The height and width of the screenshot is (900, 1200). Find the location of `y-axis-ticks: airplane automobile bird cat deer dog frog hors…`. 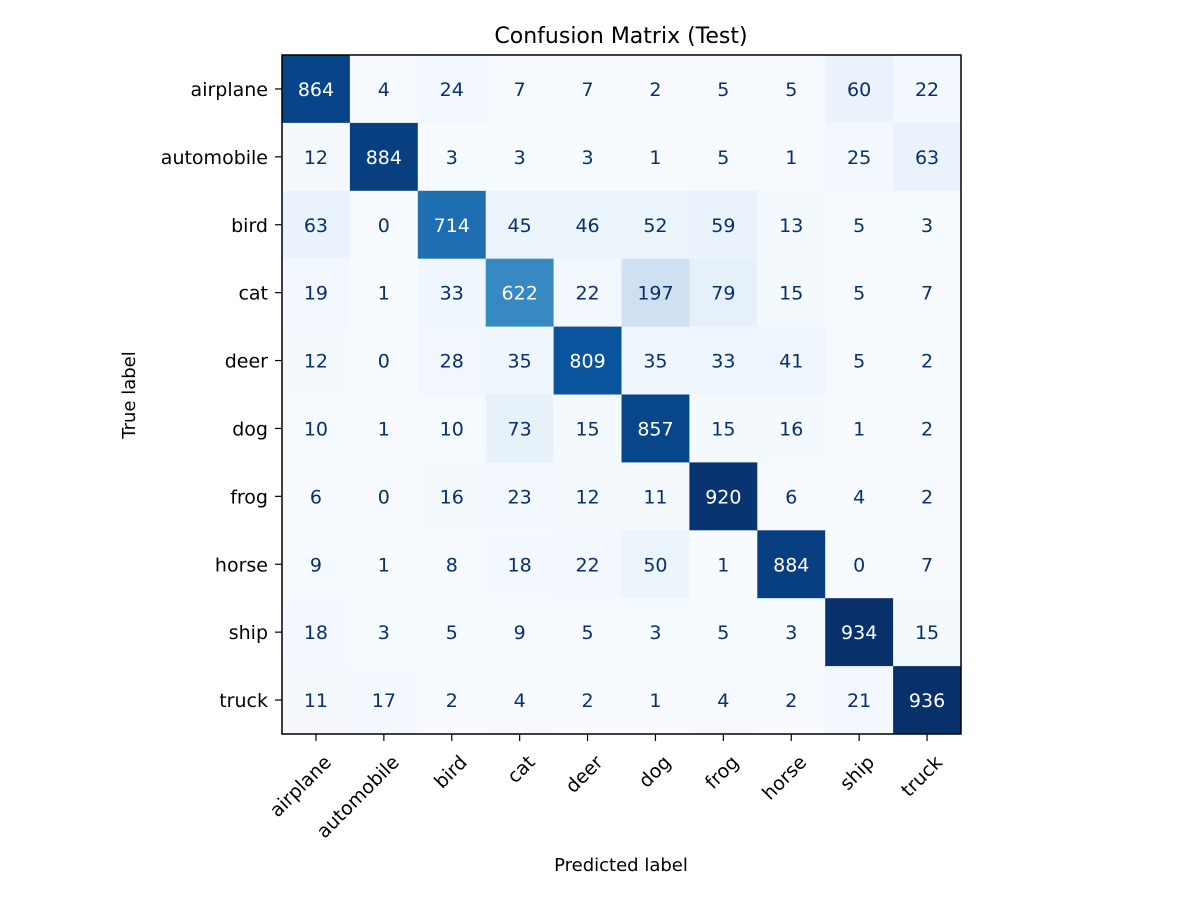

y-axis-ticks: airplane automobile bird cat deer dog frog hors… is located at coordinates (221, 395).